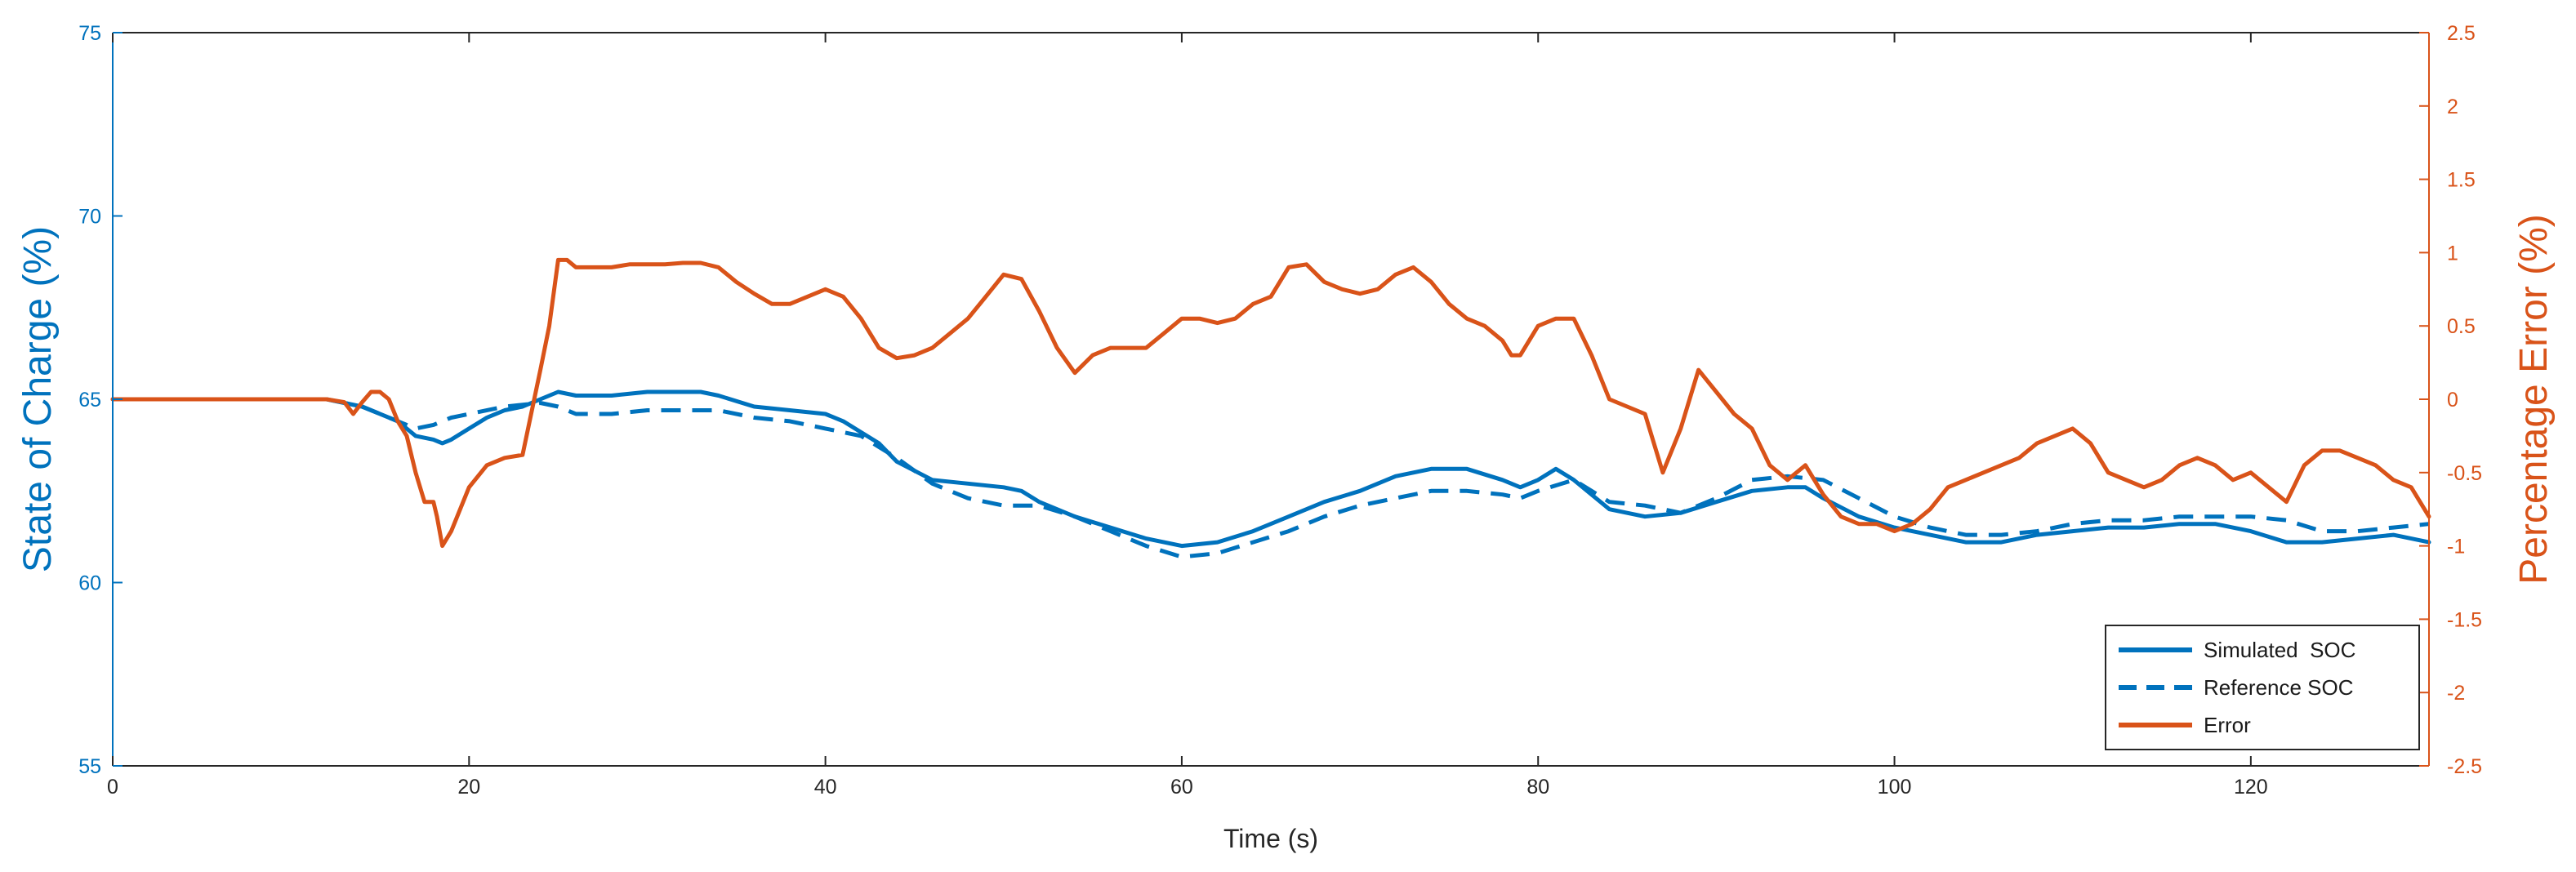 This screenshot has height=872, width=2576. What do you see at coordinates (2279, 650) in the screenshot?
I see `legend-label-simulated-soc: Simulated SOC` at bounding box center [2279, 650].